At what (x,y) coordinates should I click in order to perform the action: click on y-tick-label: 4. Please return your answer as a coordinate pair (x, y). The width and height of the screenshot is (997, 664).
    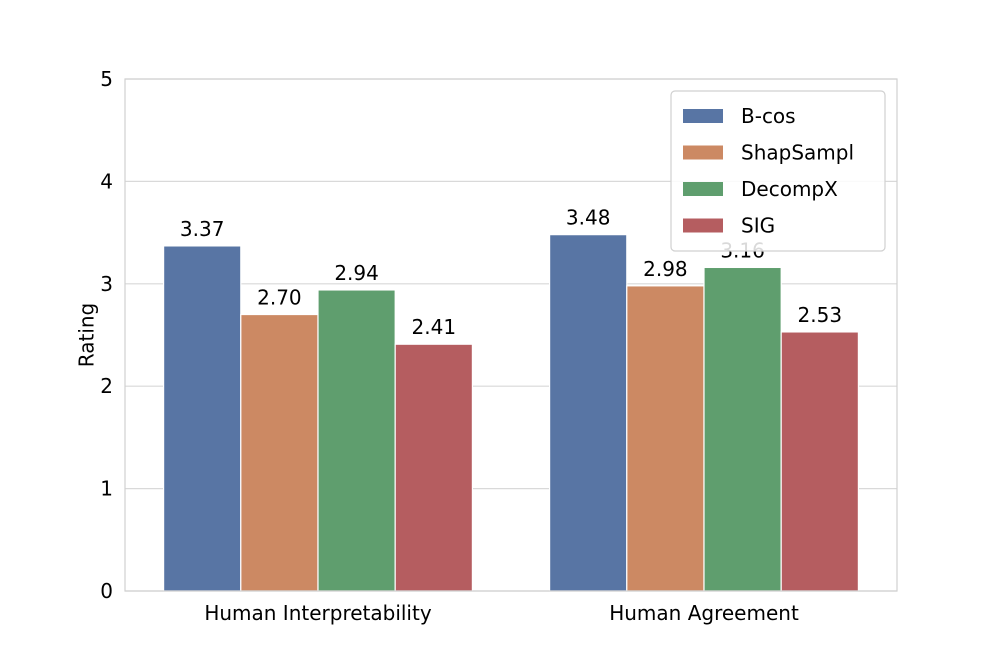
    Looking at the image, I should click on (106, 181).